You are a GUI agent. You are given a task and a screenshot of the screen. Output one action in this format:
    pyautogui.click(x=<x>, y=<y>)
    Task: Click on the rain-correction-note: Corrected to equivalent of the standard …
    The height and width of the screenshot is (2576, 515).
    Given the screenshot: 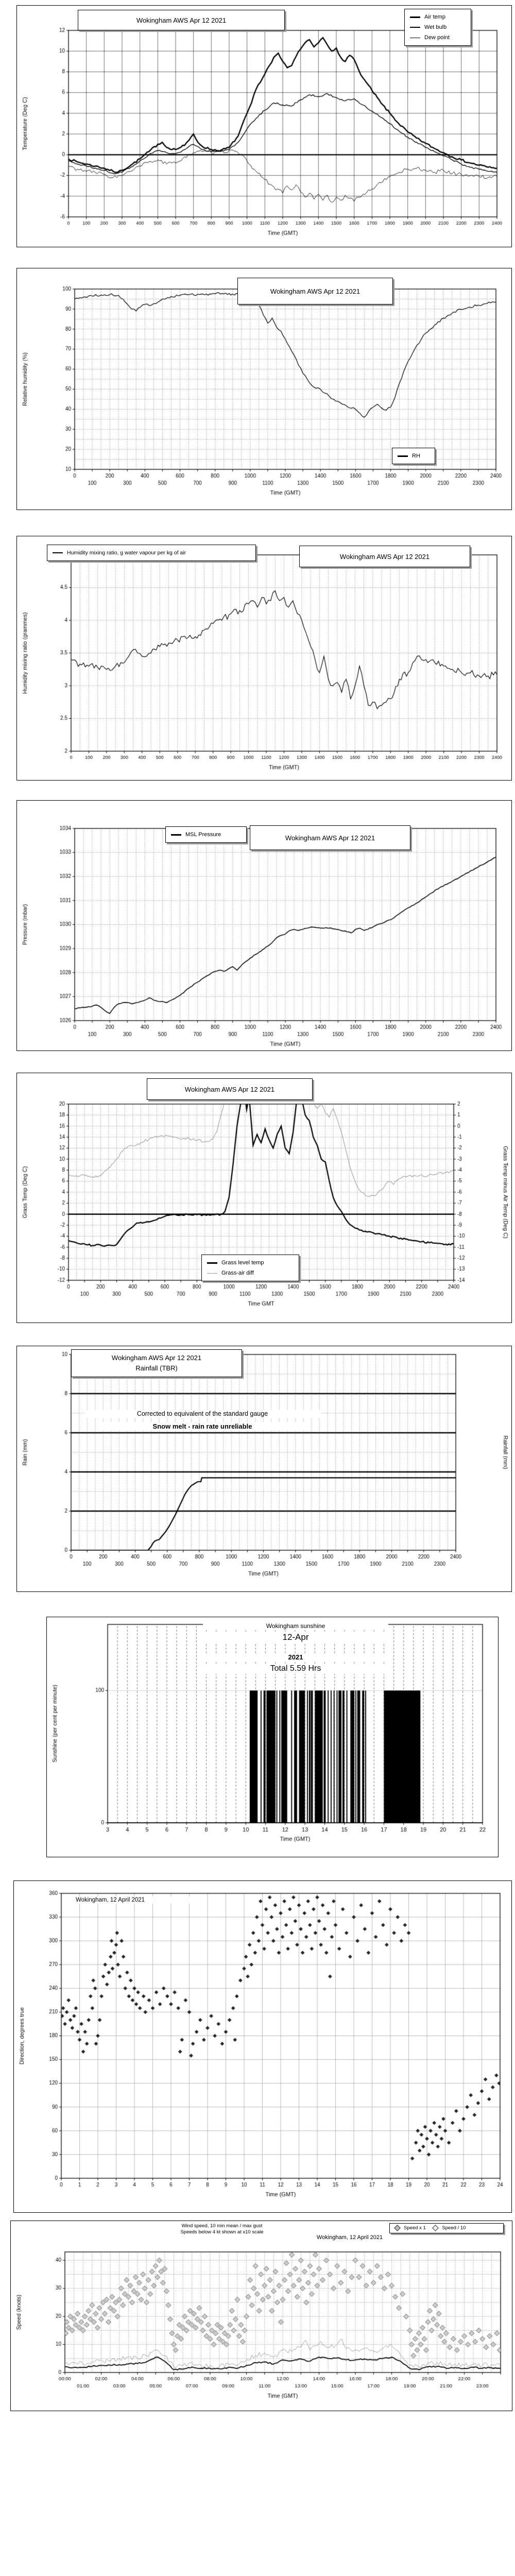 What is the action you would take?
    pyautogui.click(x=202, y=1414)
    